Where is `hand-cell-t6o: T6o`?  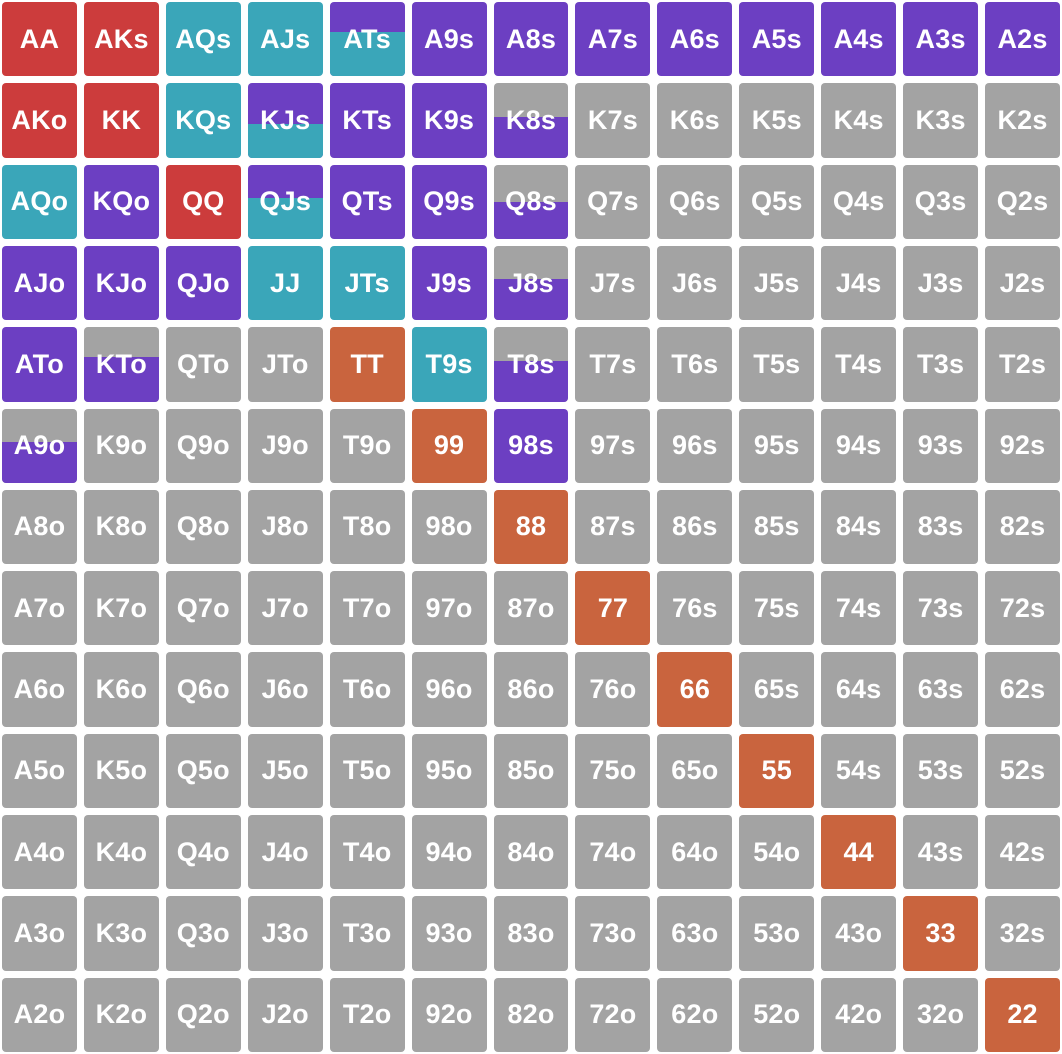
hand-cell-t6o: T6o is located at coordinates (367, 689).